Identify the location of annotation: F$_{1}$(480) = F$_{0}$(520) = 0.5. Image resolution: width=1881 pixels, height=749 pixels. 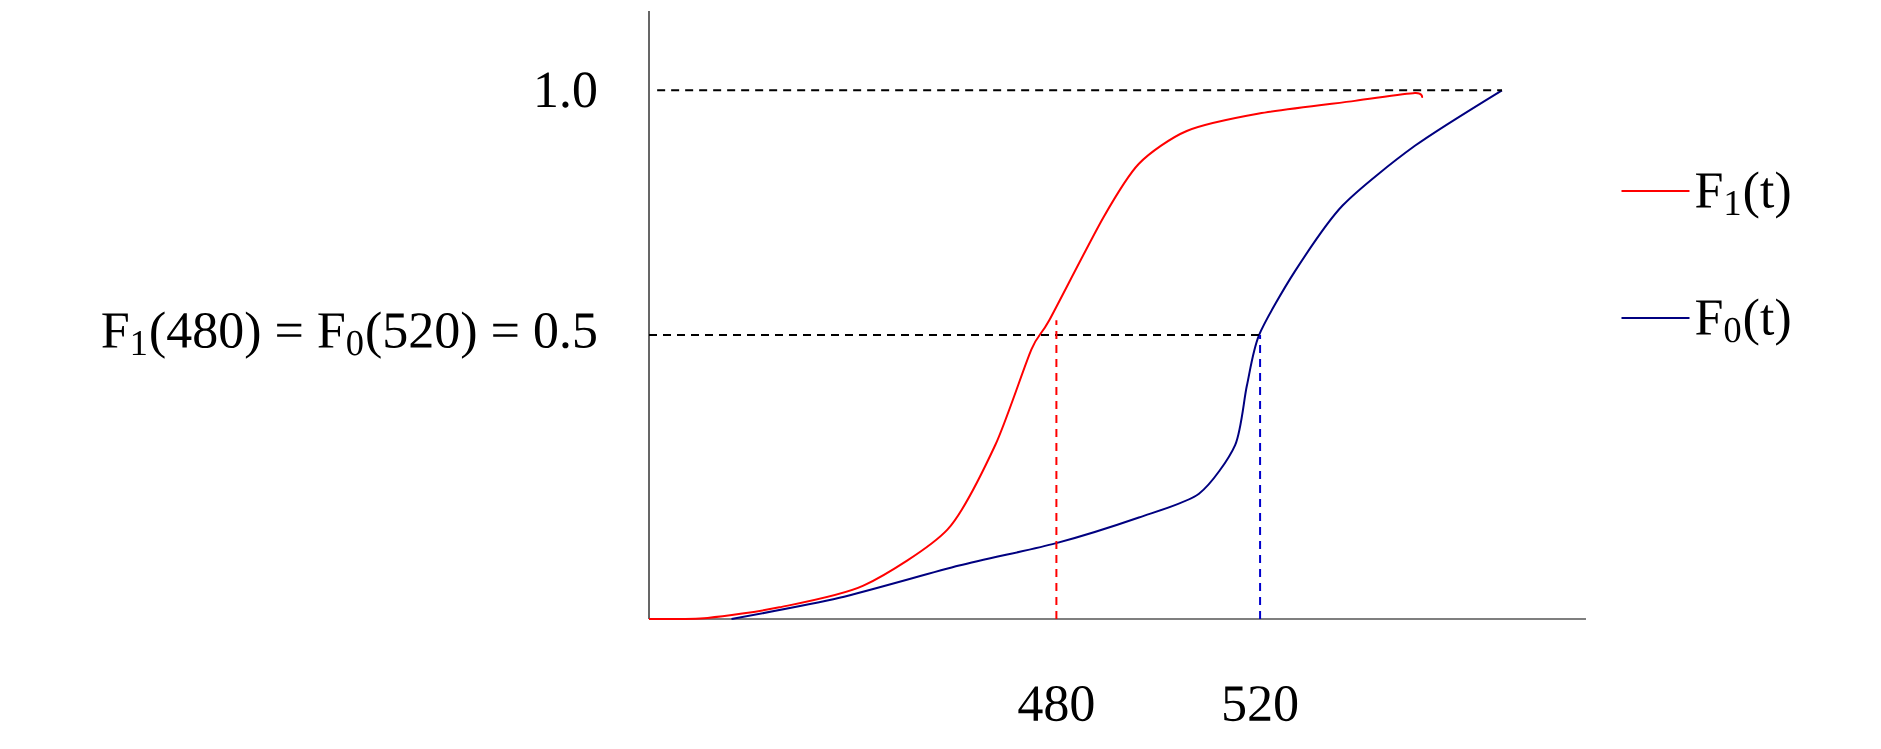
(349, 335).